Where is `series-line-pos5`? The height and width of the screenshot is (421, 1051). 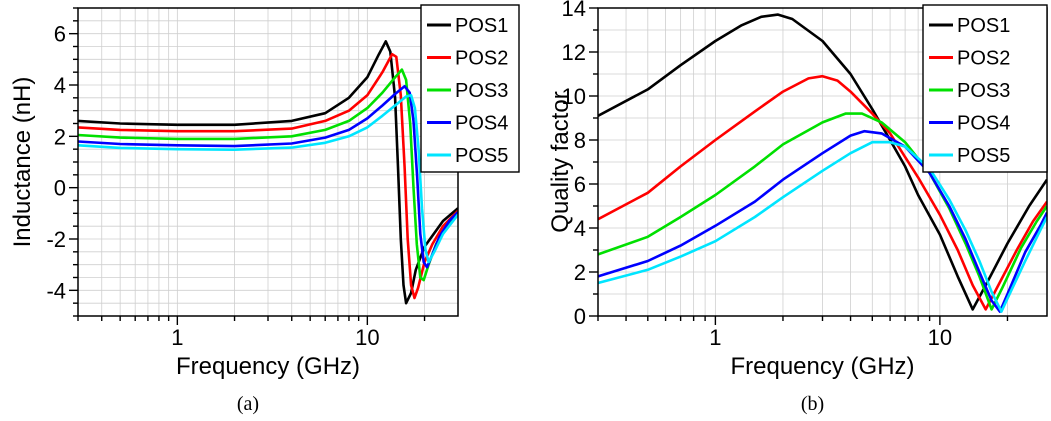 series-line-pos5 is located at coordinates (268, 179).